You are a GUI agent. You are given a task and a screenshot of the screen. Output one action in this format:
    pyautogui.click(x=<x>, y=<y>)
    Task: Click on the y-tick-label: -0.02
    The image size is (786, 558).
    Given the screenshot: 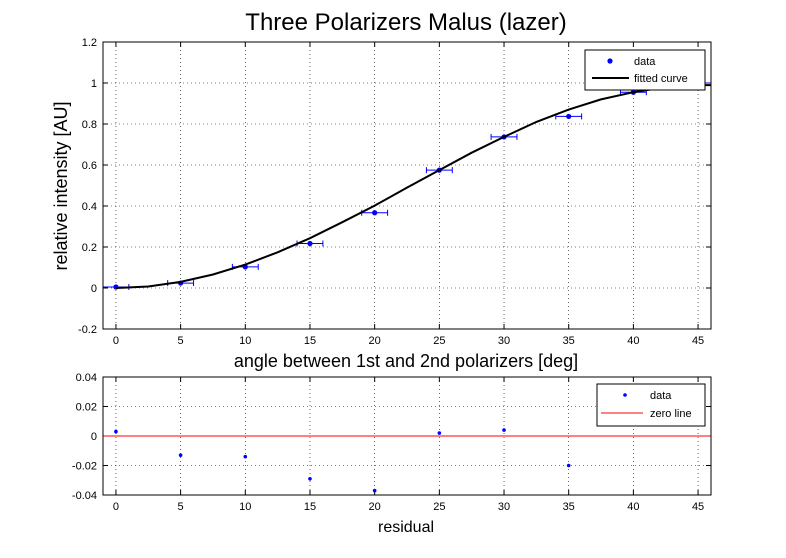 What is the action you would take?
    pyautogui.click(x=84, y=467)
    